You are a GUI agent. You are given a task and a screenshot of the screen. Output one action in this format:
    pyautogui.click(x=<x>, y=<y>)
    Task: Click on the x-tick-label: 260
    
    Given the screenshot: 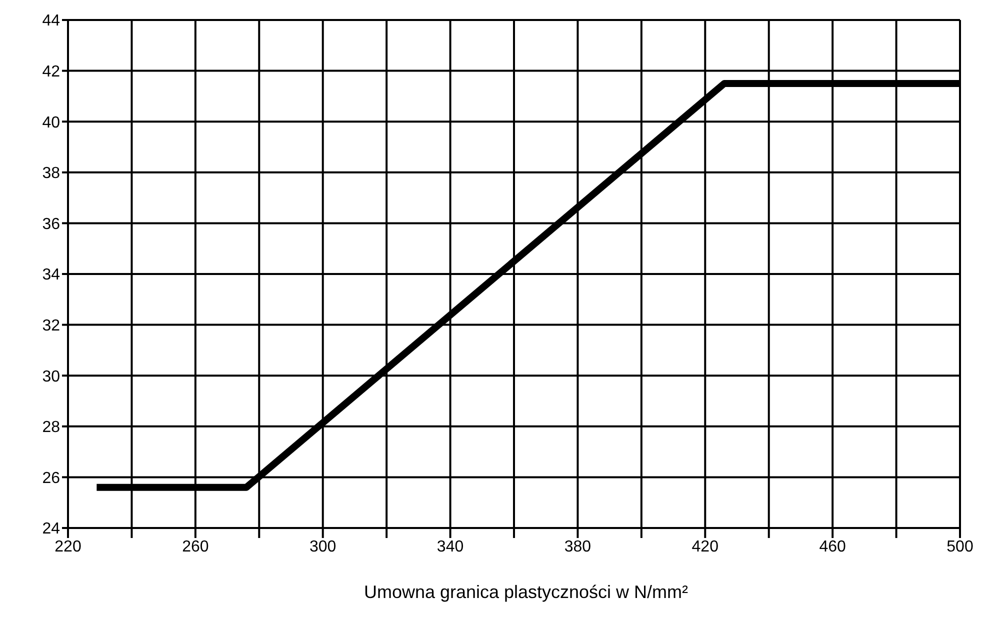 What is the action you would take?
    pyautogui.click(x=195, y=547)
    